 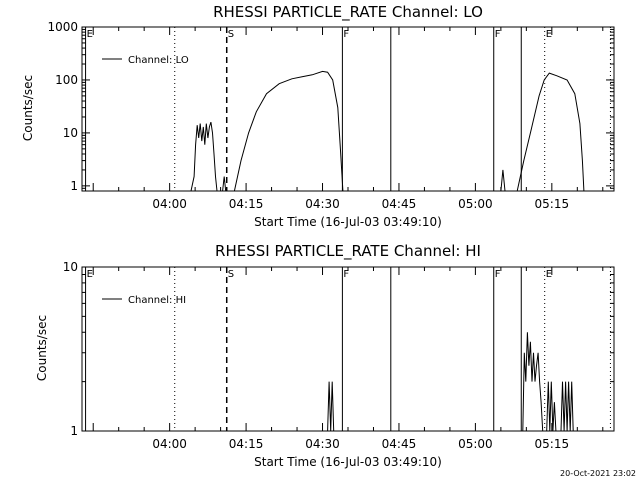 I want to click on lo-marker-label: S, so click(x=231, y=34).